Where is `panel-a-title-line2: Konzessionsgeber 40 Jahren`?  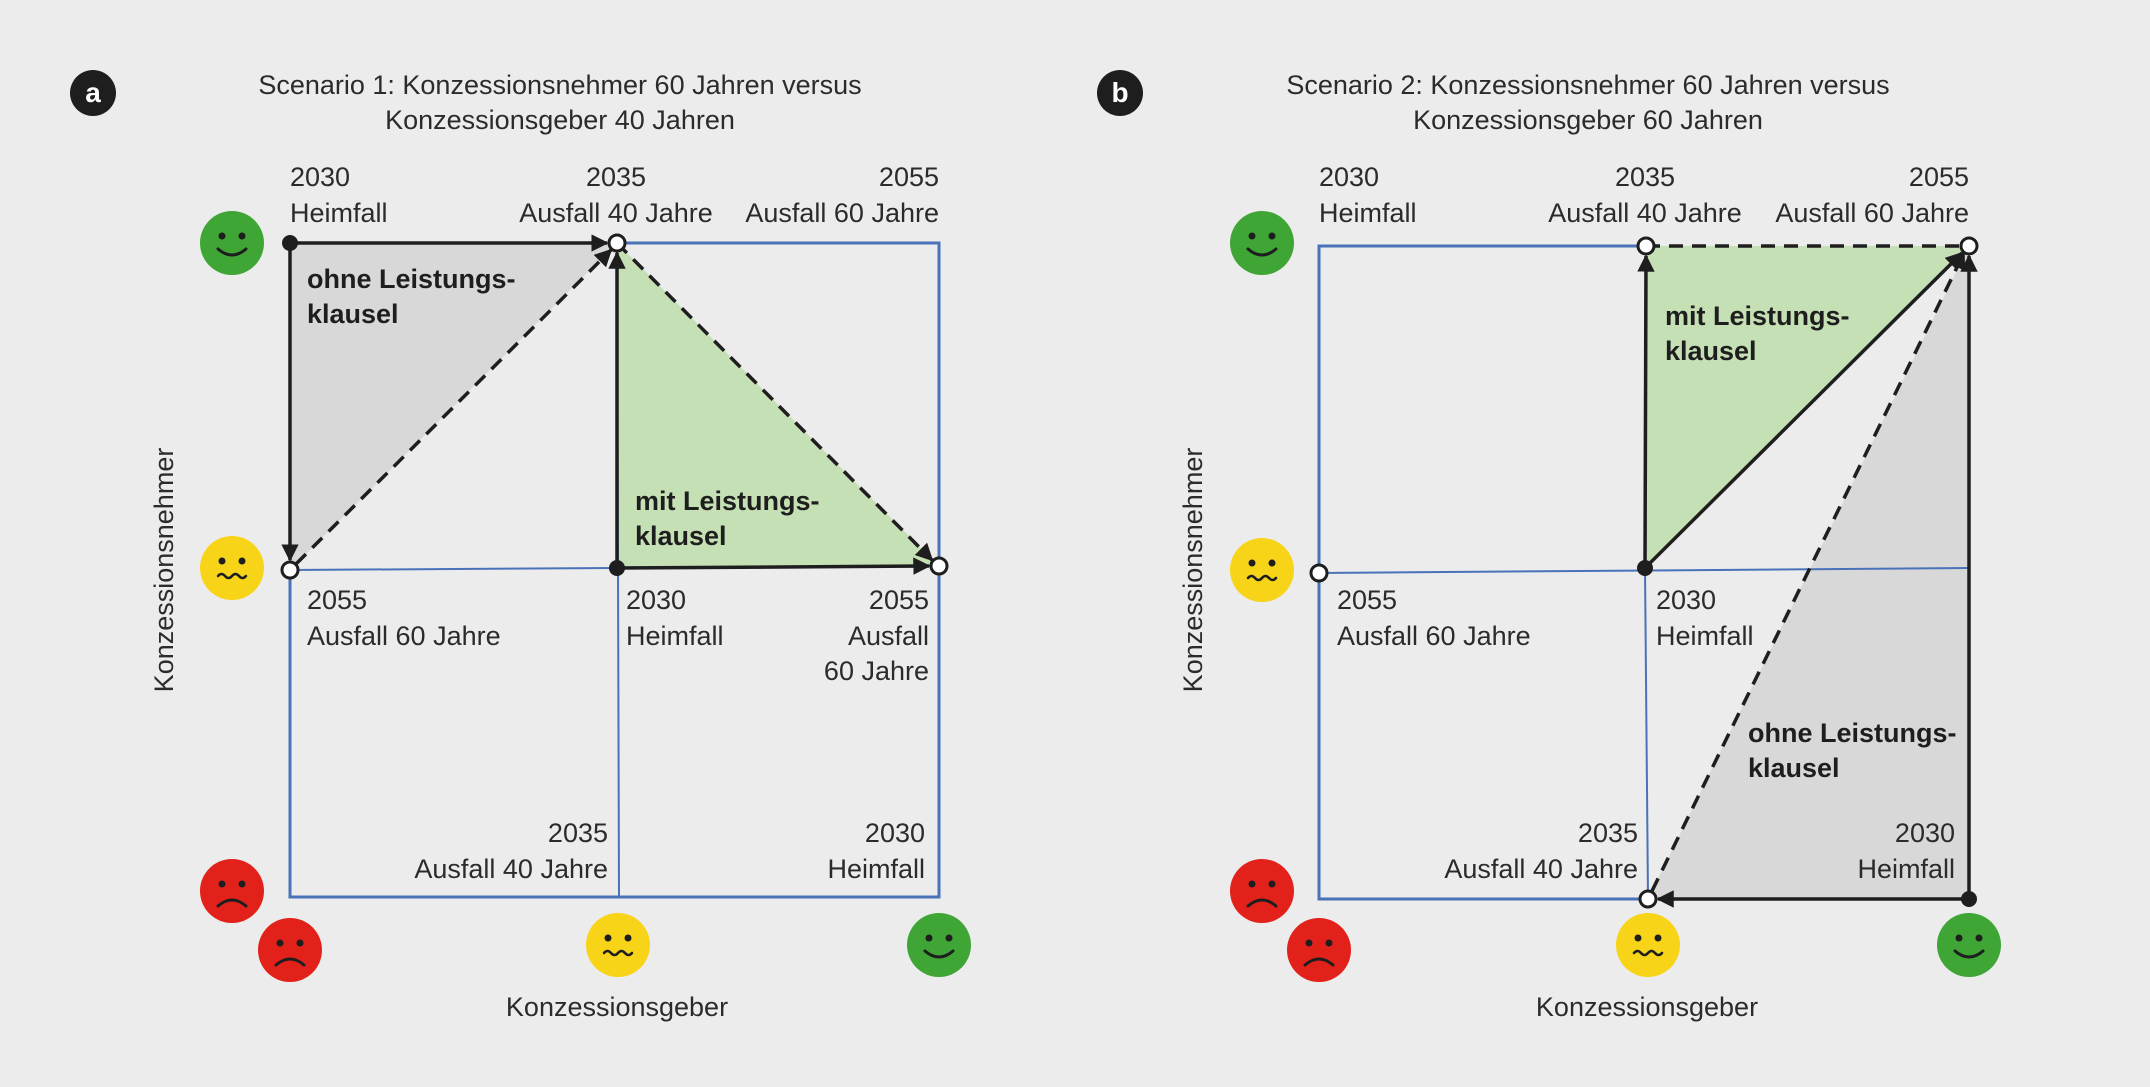
panel-a-title-line2: Konzessionsgeber 40 Jahren is located at coordinates (560, 120).